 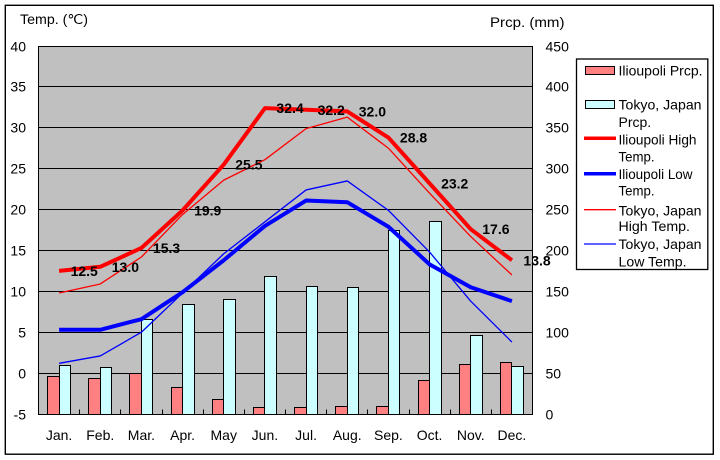 I want to click on svg-text: 450, so click(x=558, y=46).